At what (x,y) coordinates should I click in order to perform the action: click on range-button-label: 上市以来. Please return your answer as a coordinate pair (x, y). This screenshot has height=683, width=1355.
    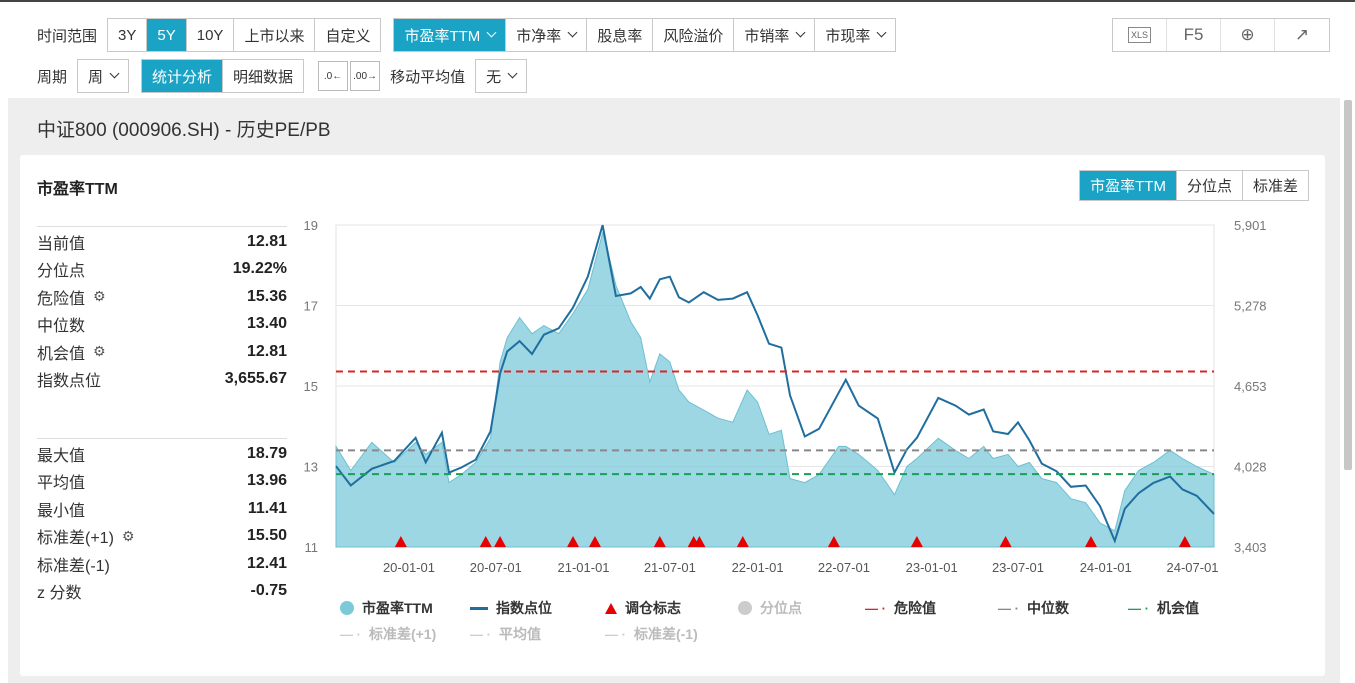
    Looking at the image, I should click on (274, 36).